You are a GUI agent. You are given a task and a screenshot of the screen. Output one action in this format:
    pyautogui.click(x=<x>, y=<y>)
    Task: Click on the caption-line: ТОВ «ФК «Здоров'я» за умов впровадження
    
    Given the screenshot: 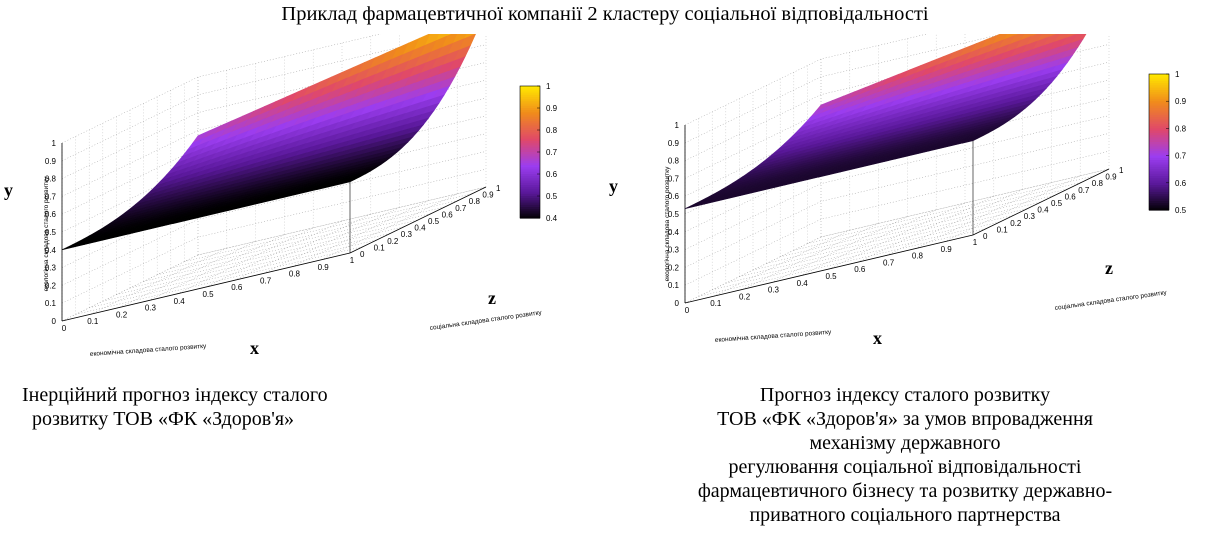 What is the action you would take?
    pyautogui.click(x=905, y=419)
    